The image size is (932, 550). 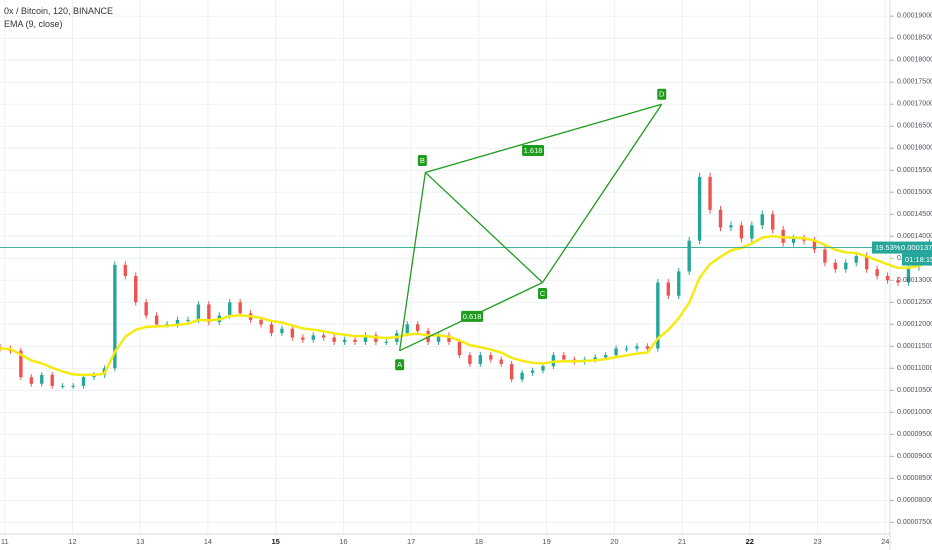 What do you see at coordinates (33, 24) in the screenshot?
I see `indicator-label: EMA (9, close)` at bounding box center [33, 24].